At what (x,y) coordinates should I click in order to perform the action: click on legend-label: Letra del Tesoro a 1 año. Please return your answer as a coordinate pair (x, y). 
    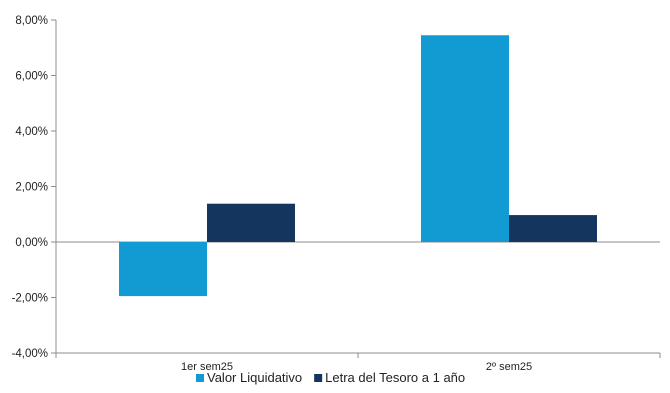
    Looking at the image, I should click on (395, 377).